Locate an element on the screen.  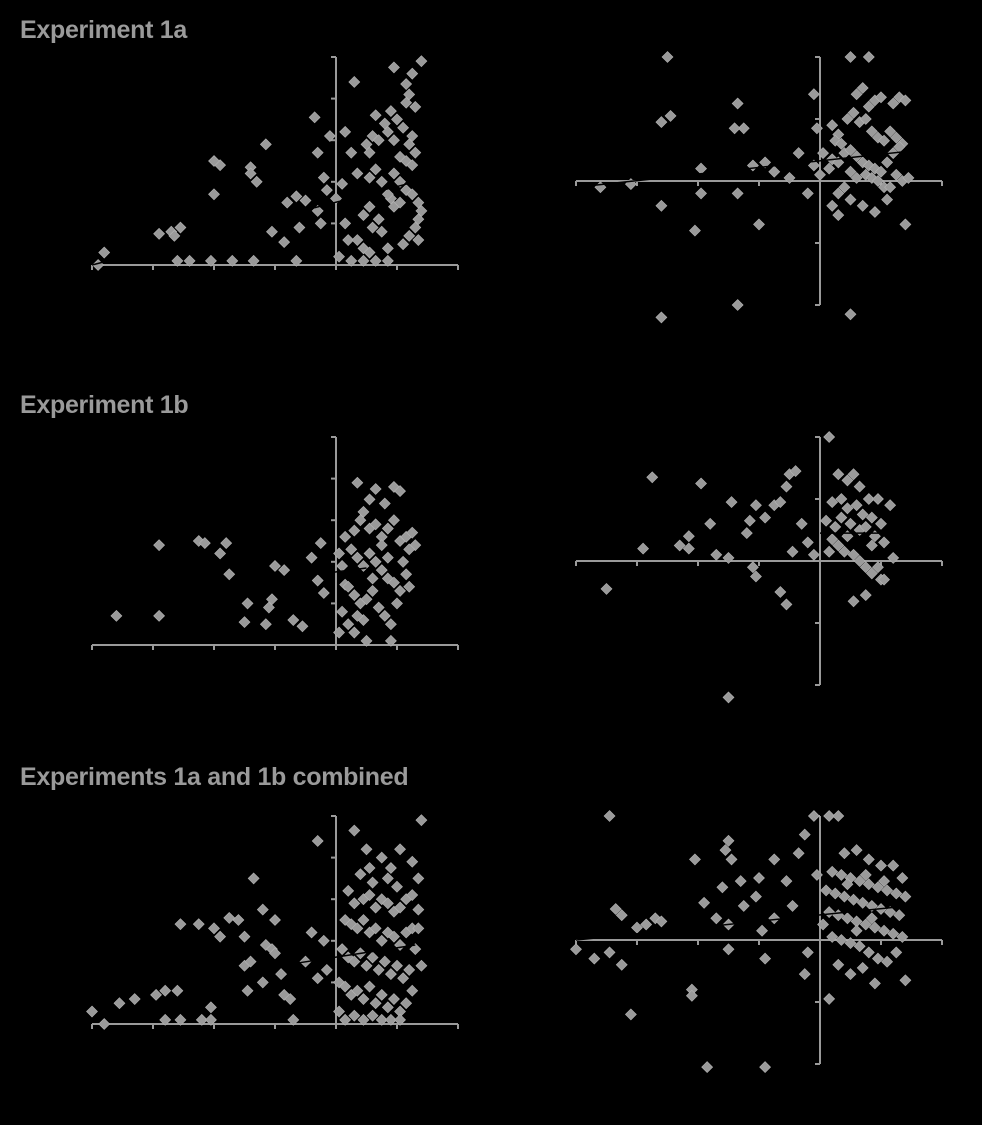
scatter-chart-combined-left is located at coordinates (272, 922).